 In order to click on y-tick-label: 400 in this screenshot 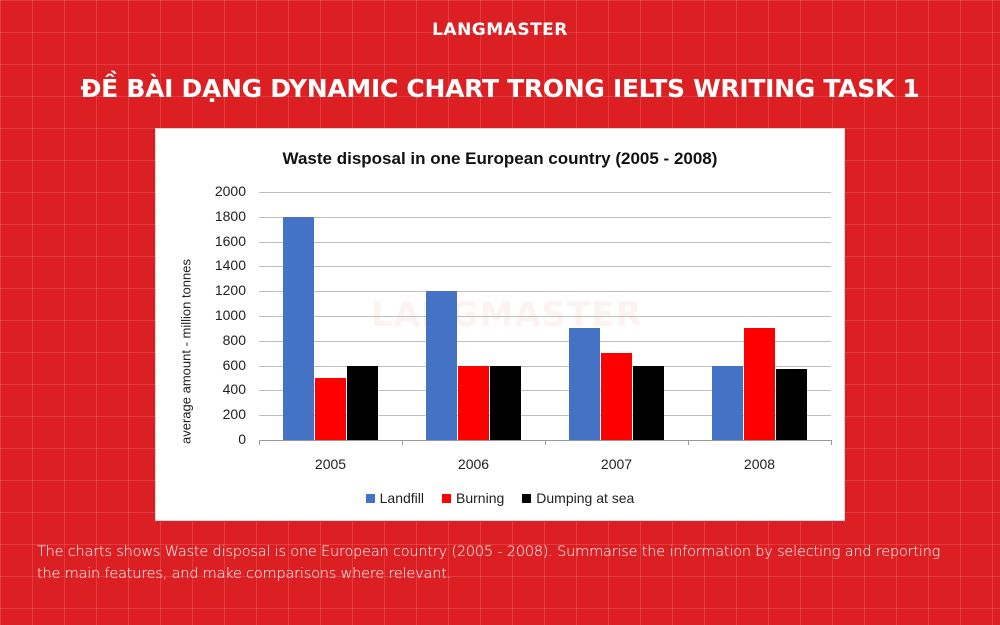, I will do `click(234, 389)`.